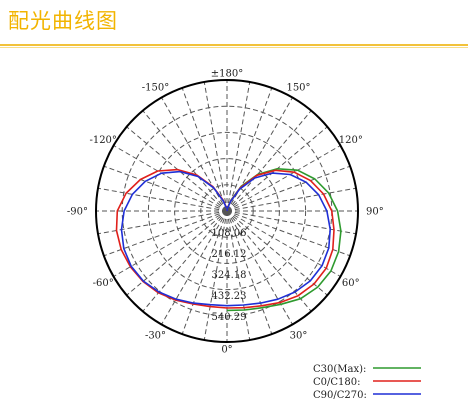 The image size is (468, 416). I want to click on angle-label: 0°, so click(226, 350).